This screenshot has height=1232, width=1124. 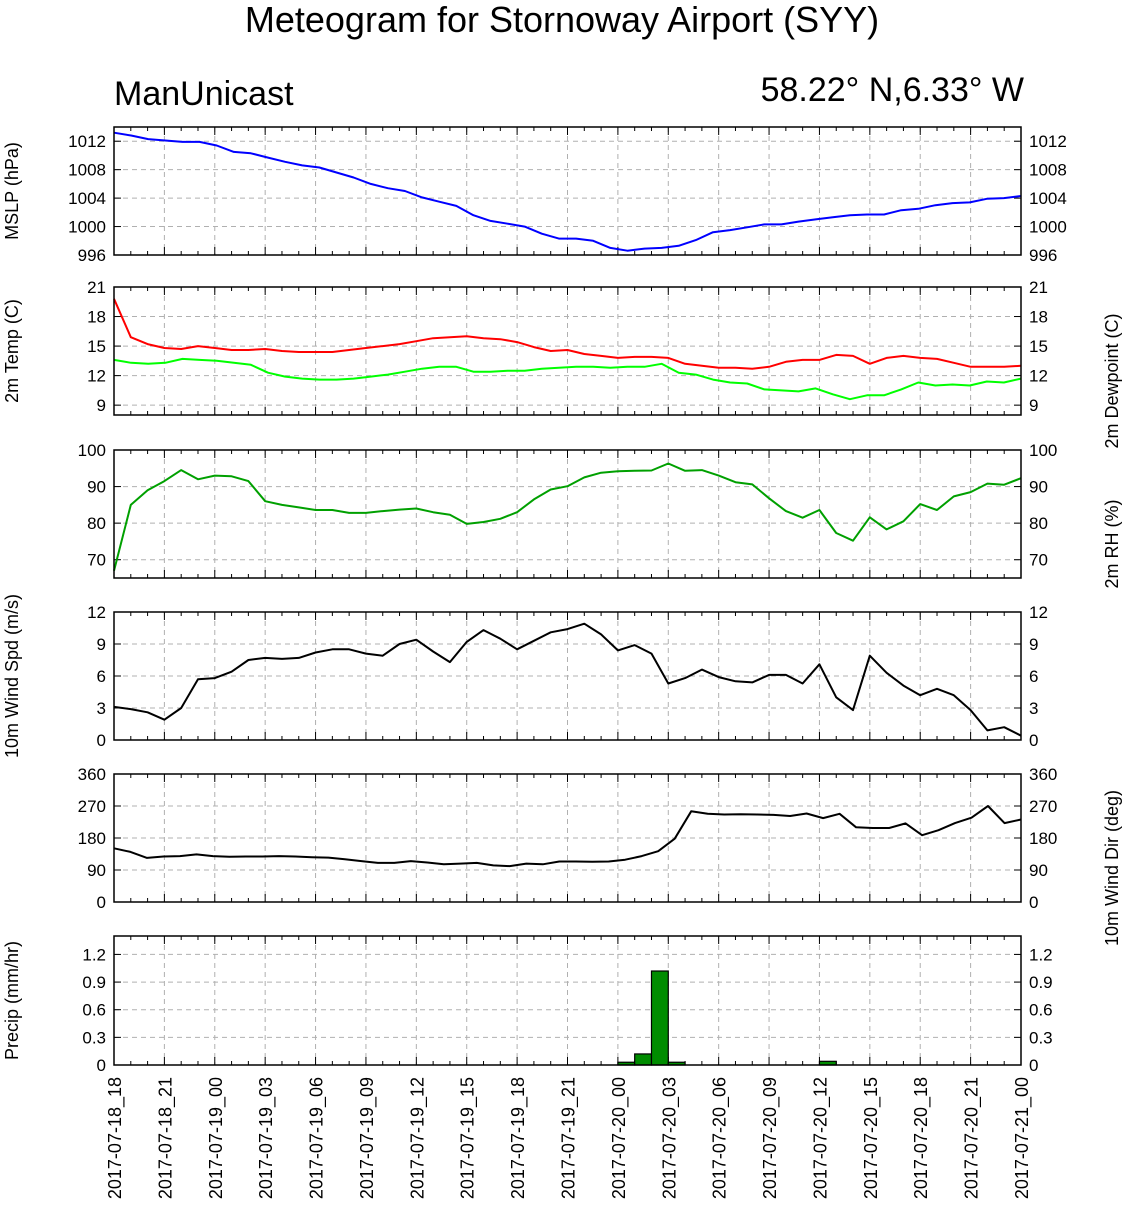 What do you see at coordinates (562, 20) in the screenshot?
I see `chart-title: Meteogram for Stornoway Airport (SYY)` at bounding box center [562, 20].